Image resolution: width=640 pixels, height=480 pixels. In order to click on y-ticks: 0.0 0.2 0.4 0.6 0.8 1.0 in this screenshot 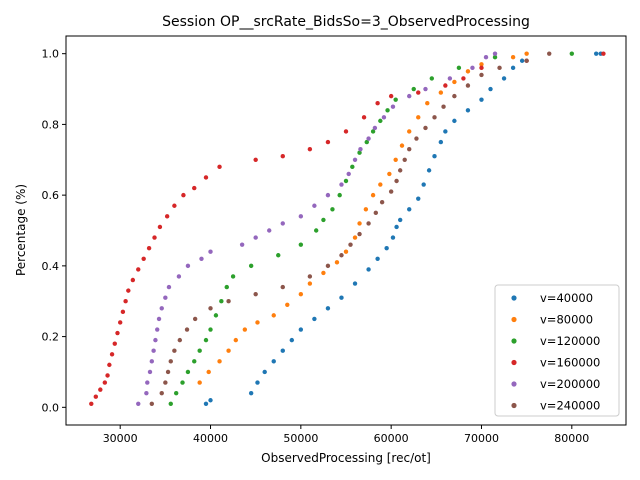, I will do `click(54, 231)`.